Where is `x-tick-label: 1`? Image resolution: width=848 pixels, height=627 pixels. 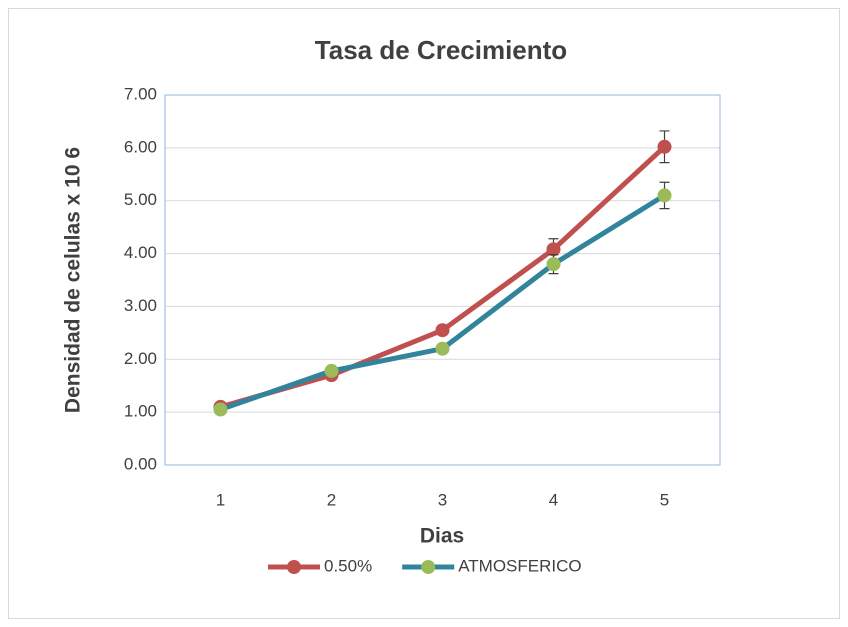
x-tick-label: 1 is located at coordinates (220, 499).